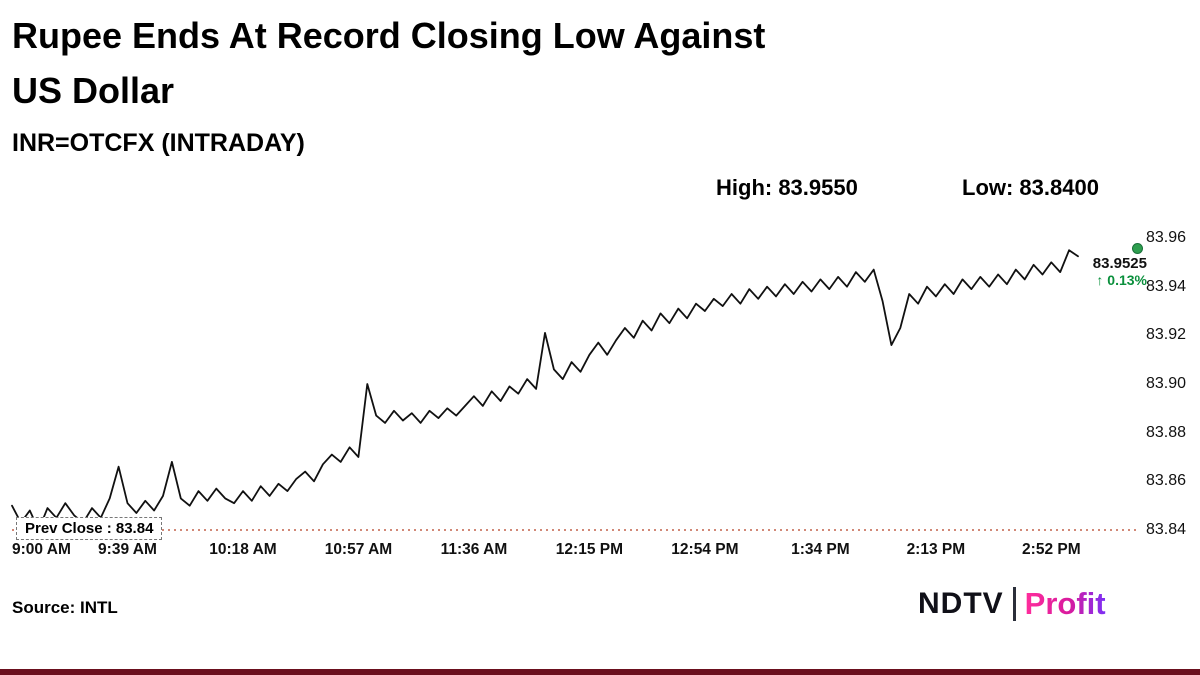 The width and height of the screenshot is (1200, 675). I want to click on y-axis-label: 83.86, so click(1166, 481).